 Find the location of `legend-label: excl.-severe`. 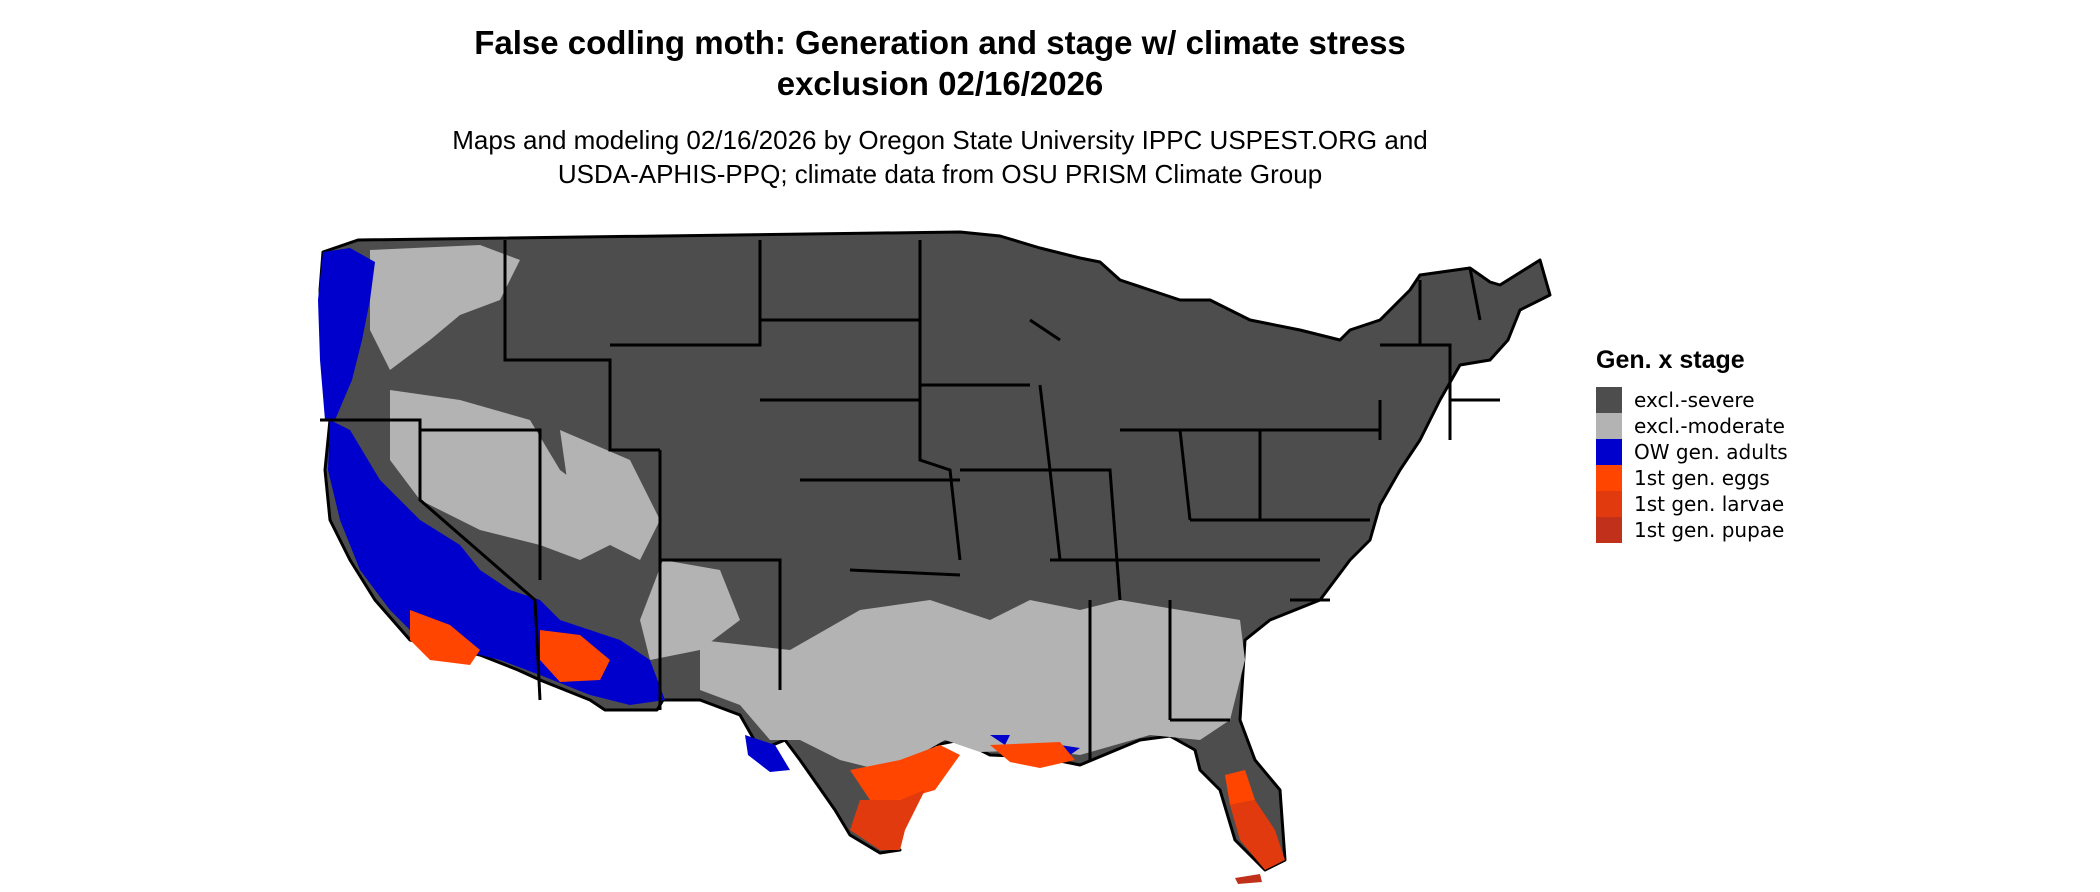

legend-label: excl.-severe is located at coordinates (1694, 400).